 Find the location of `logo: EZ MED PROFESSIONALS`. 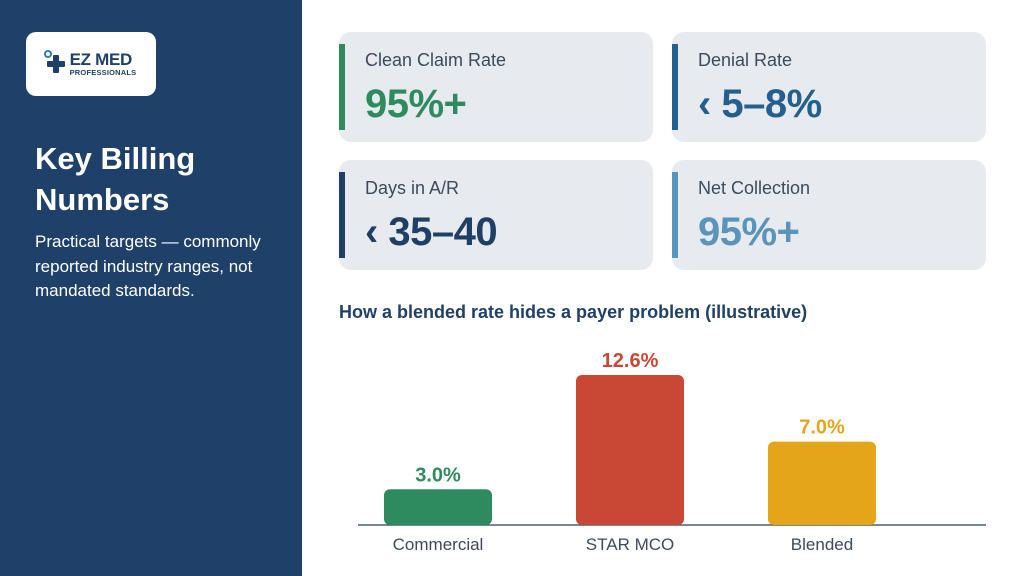

logo: EZ MED PROFESSIONALS is located at coordinates (91, 64).